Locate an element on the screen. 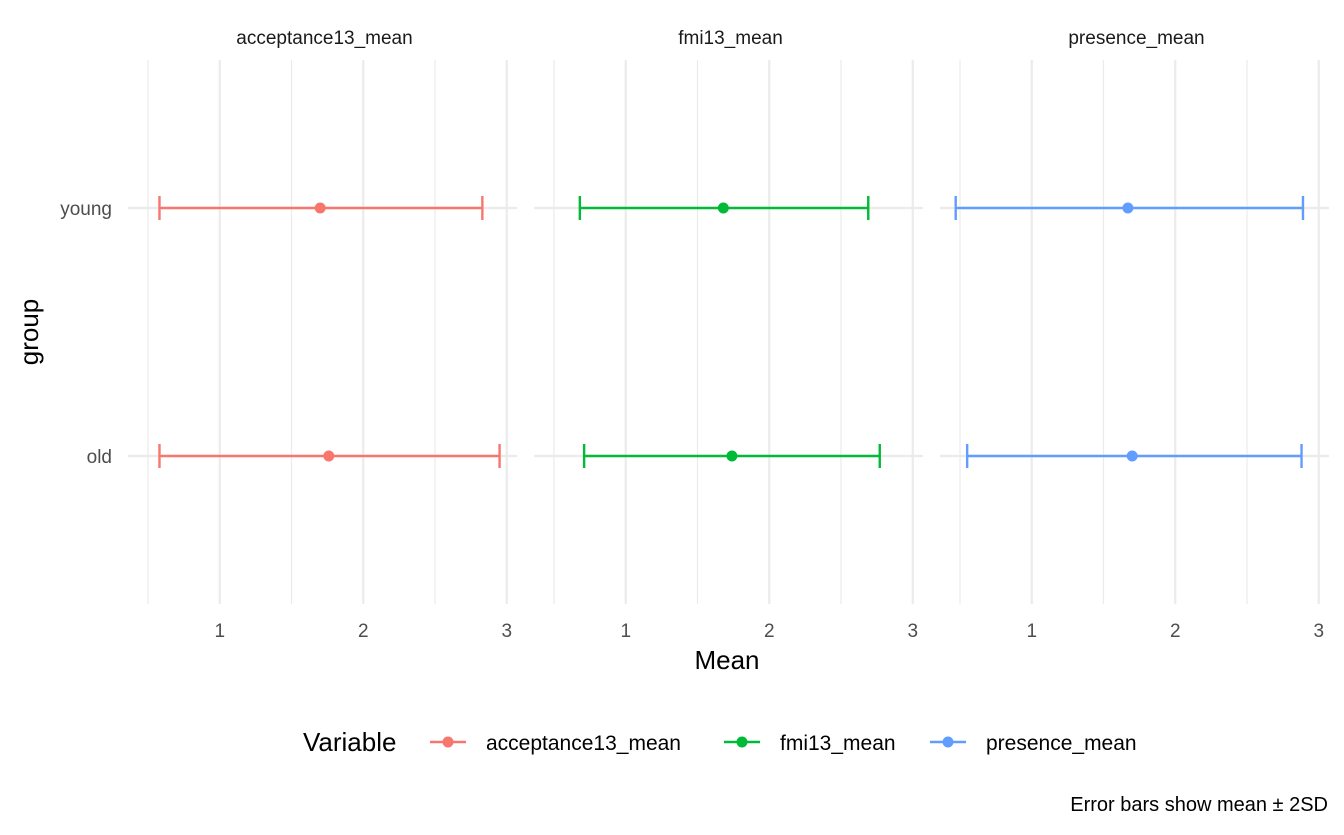  x-axis-title: Mean is located at coordinates (726, 660).